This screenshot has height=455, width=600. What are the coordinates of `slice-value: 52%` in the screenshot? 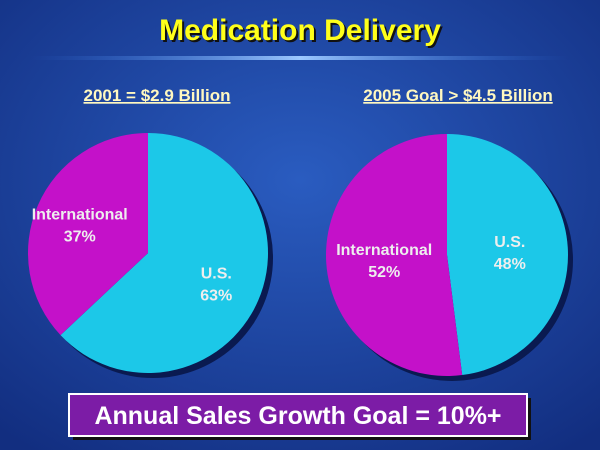 It's located at (384, 272).